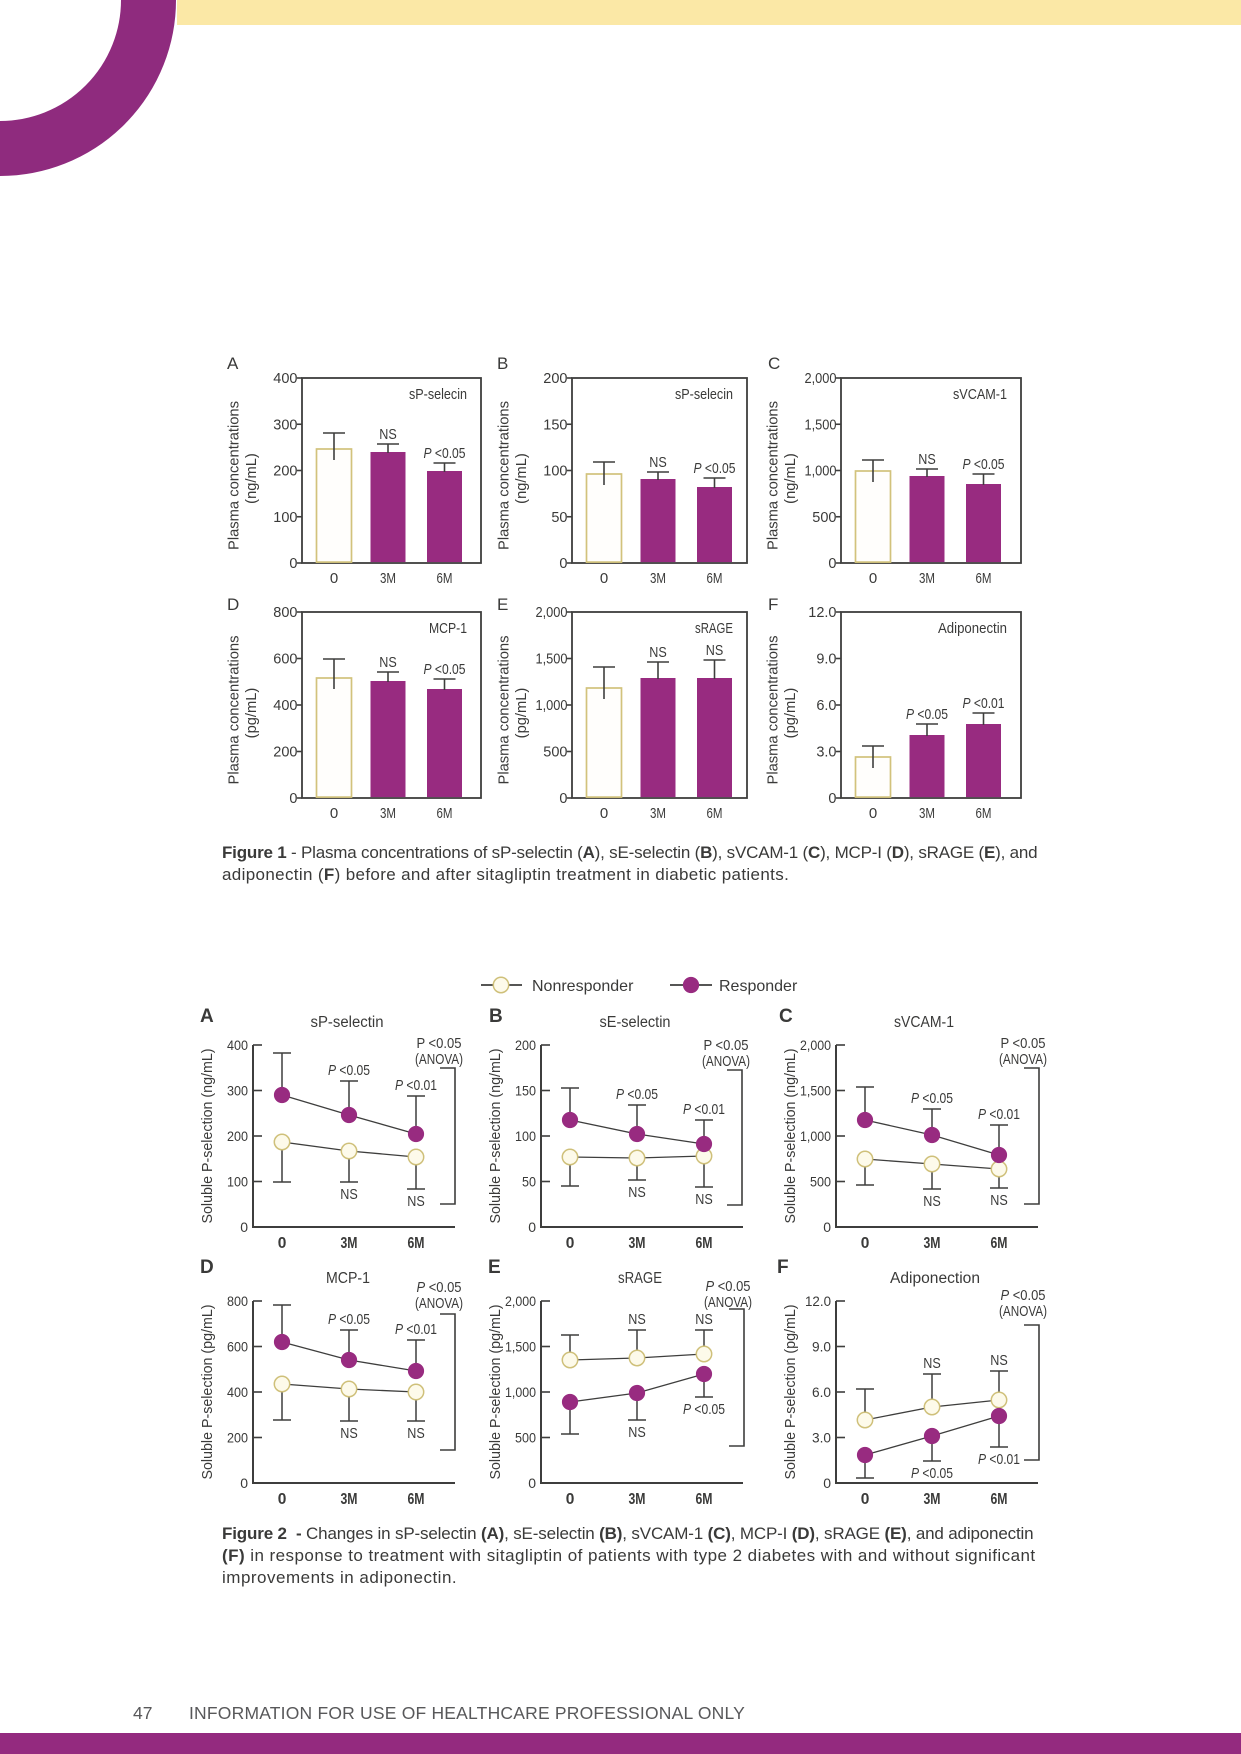  What do you see at coordinates (791, 478) in the screenshot?
I see `svg-text: (ng/mL)` at bounding box center [791, 478].